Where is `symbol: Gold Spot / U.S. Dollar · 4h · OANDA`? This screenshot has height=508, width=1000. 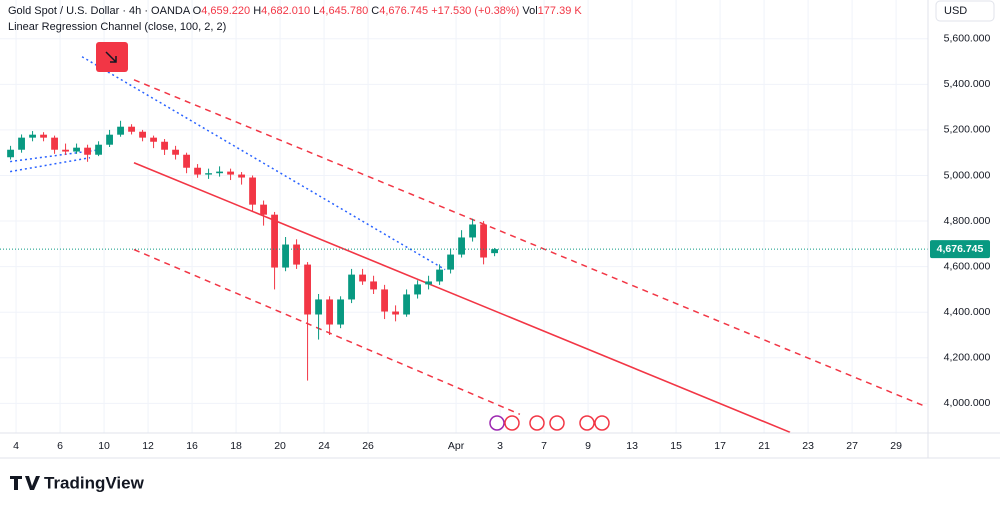 symbol: Gold Spot / U.S. Dollar · 4h · OANDA is located at coordinates (99, 11).